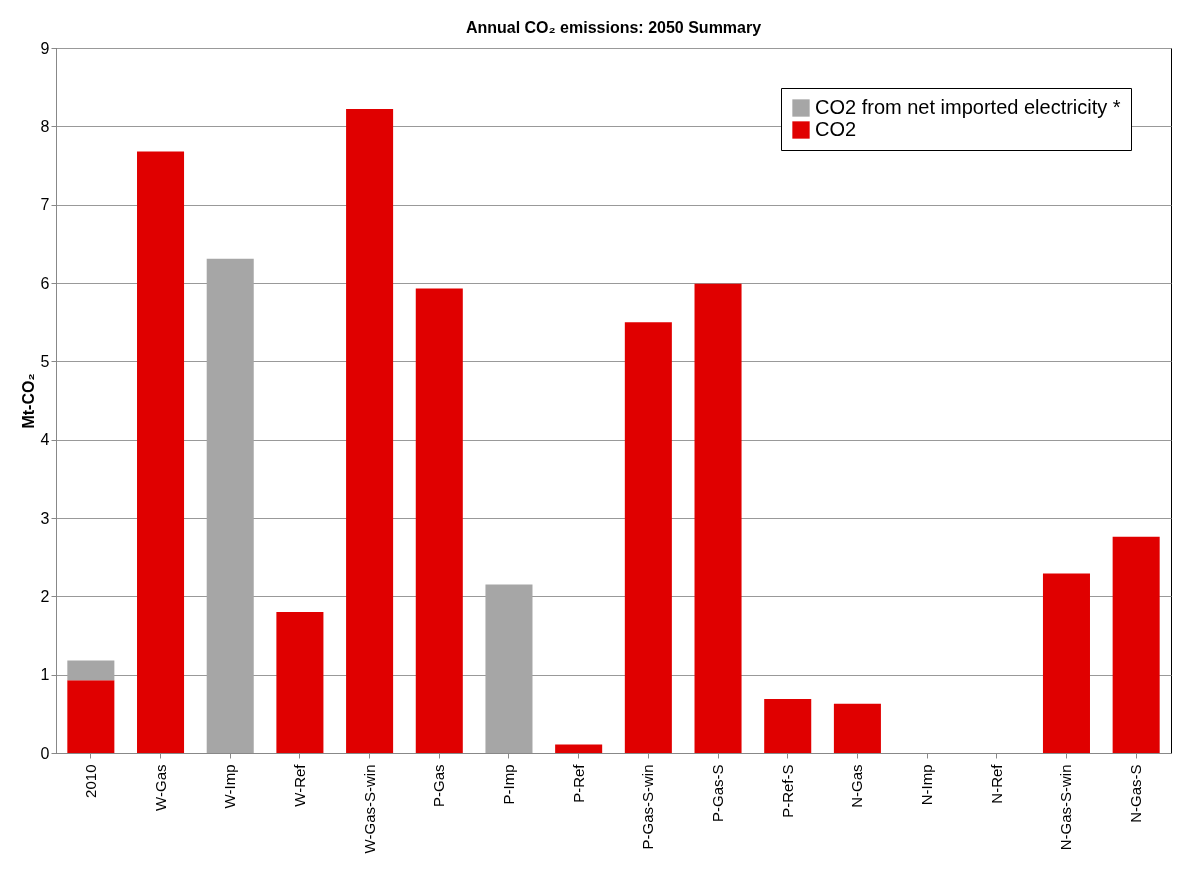 Image resolution: width=1191 pixels, height=873 pixels. Describe the element at coordinates (45, 440) in the screenshot. I see `y-tick-label: 4` at that location.